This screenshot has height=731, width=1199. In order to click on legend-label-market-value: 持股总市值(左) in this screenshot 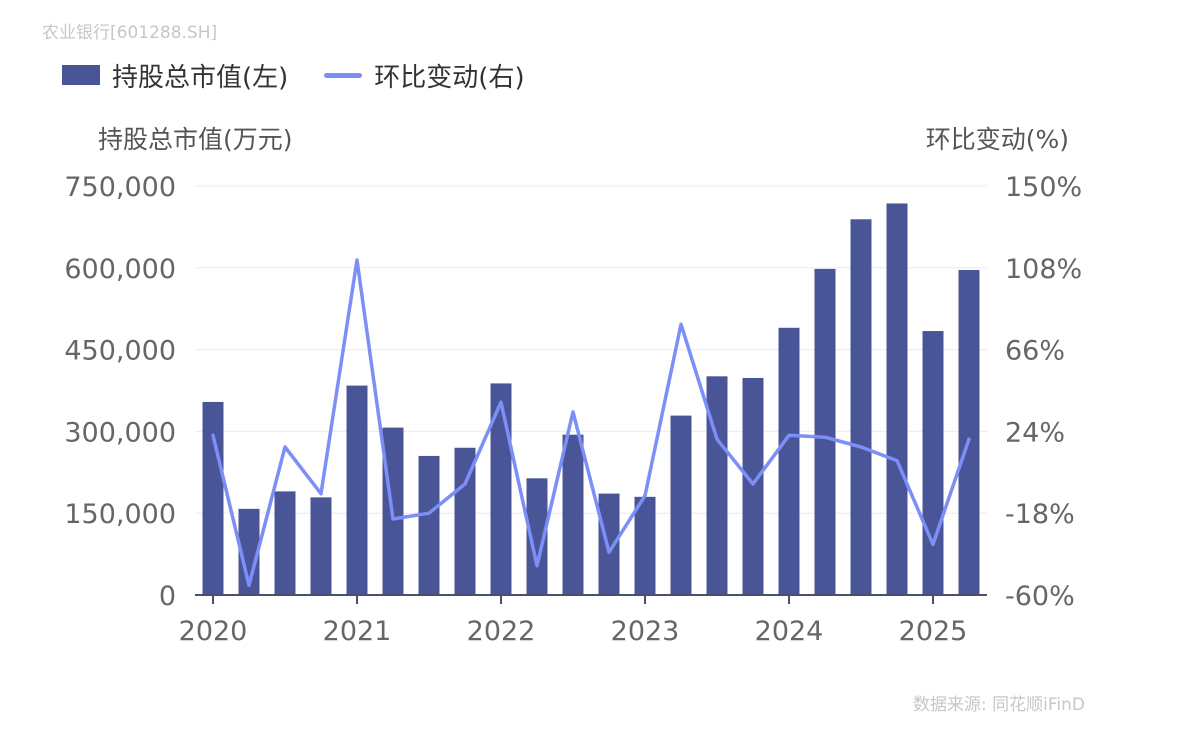, I will do `click(200, 77)`.